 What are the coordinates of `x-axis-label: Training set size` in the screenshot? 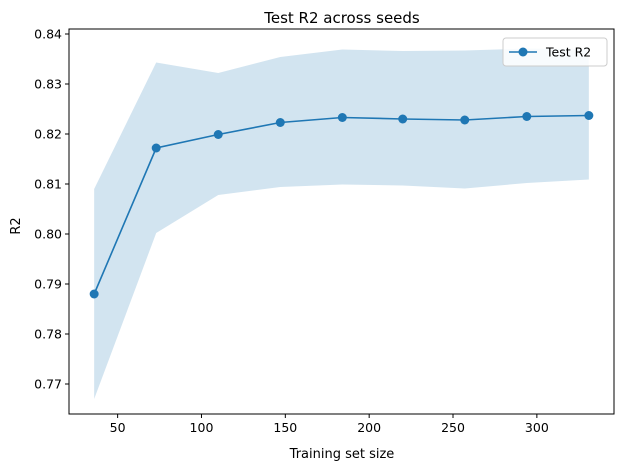 It's located at (342, 454).